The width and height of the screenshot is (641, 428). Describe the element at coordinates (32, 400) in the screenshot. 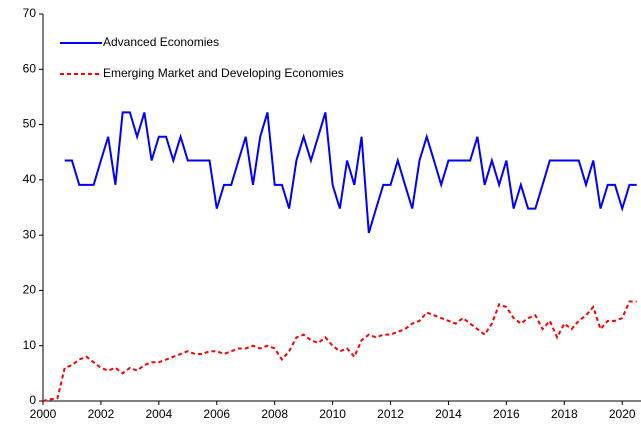

I see `y-tick-label: 0` at that location.